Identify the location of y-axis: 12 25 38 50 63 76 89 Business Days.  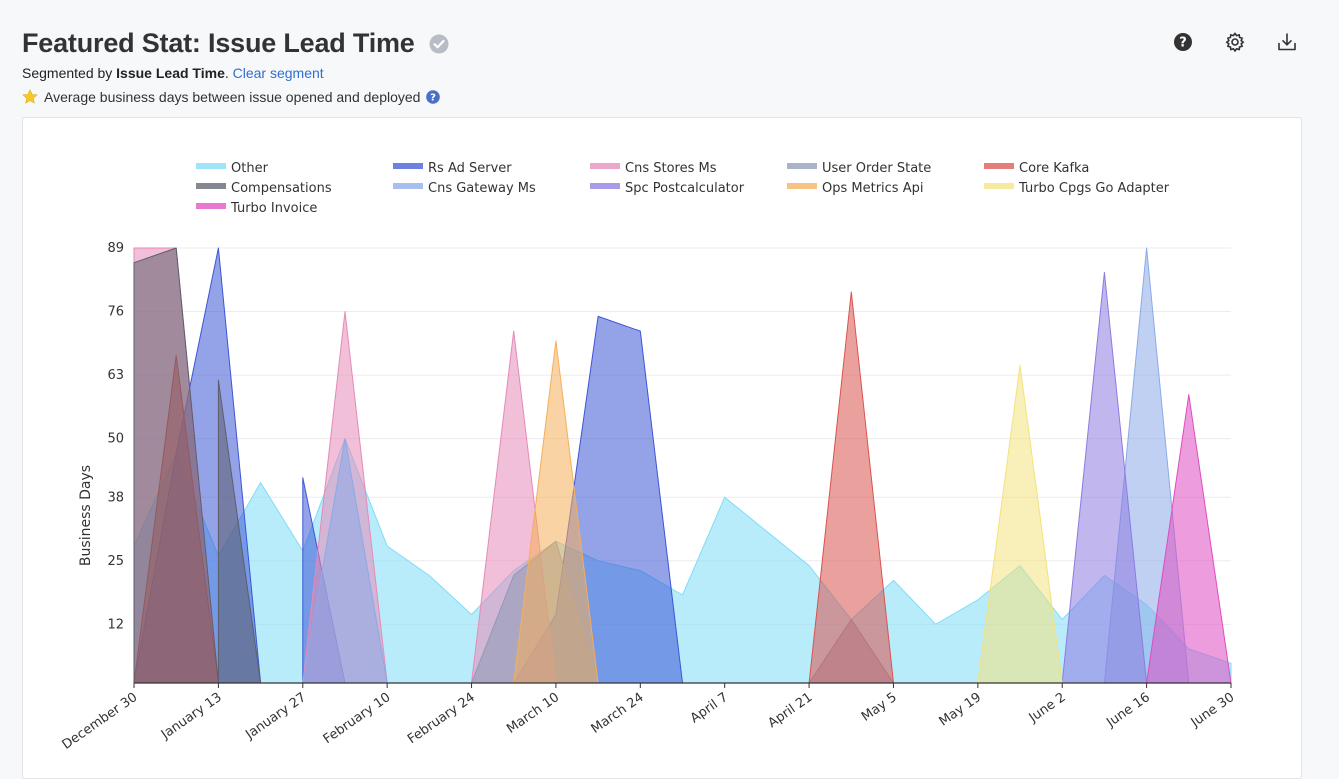
(101, 436).